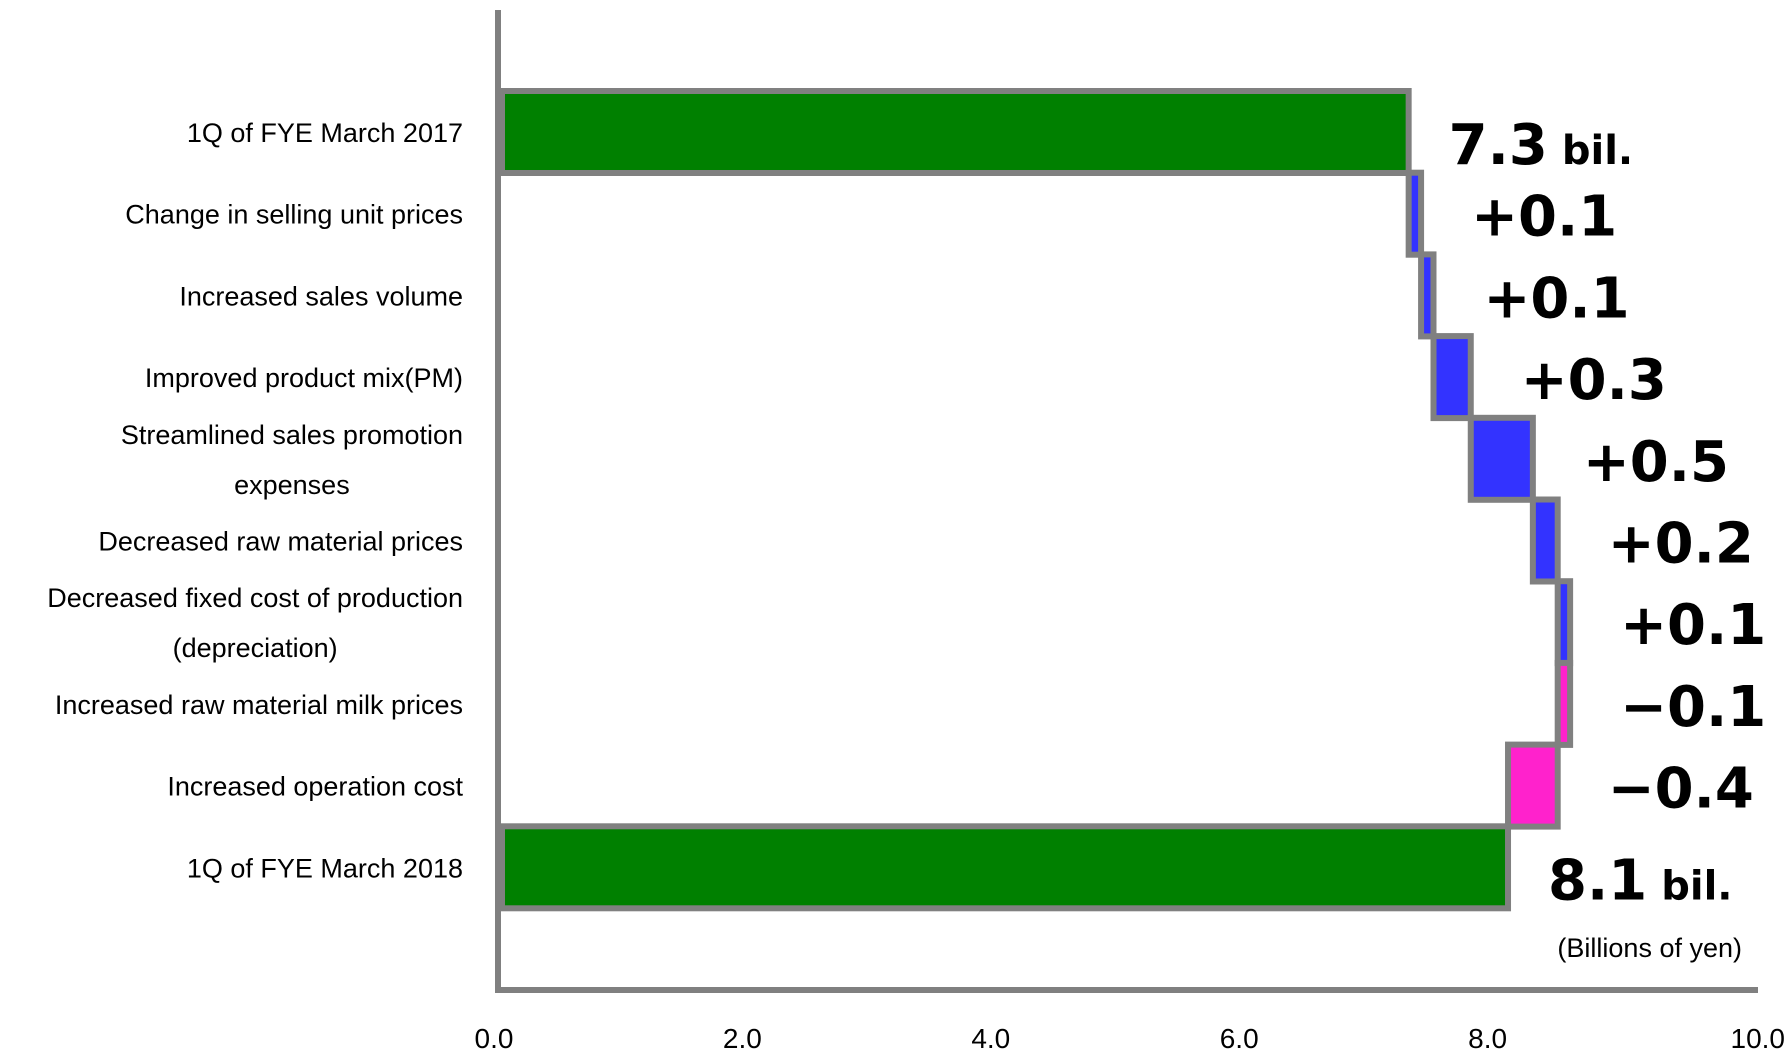 Image resolution: width=1785 pixels, height=1050 pixels. I want to click on category-label-line: Increased sales volume, so click(321, 296).